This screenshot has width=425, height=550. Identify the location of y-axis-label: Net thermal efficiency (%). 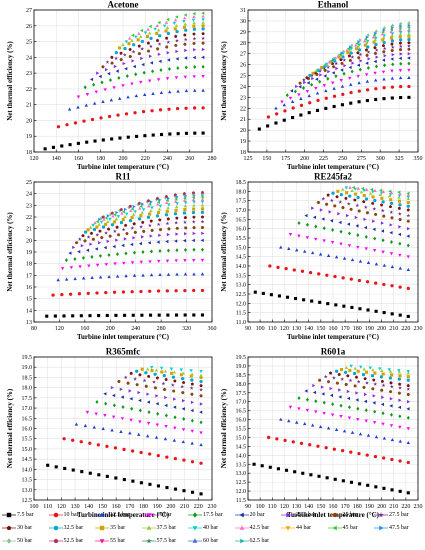
(224, 428).